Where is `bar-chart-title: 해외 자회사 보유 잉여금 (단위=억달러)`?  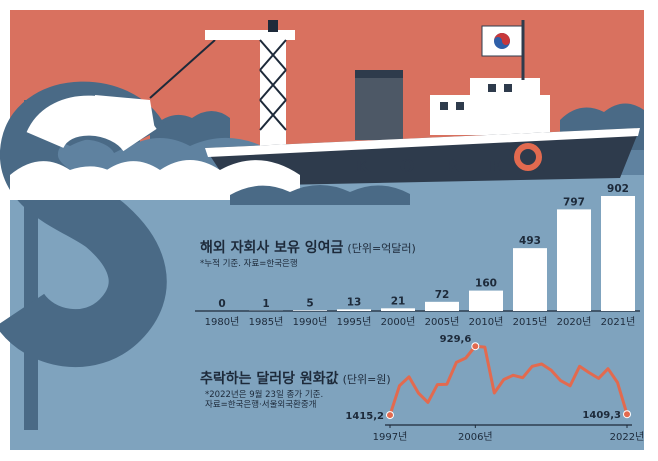
bar-chart-title: 해외 자회사 보유 잉여금 (단위=억달러) is located at coordinates (308, 247).